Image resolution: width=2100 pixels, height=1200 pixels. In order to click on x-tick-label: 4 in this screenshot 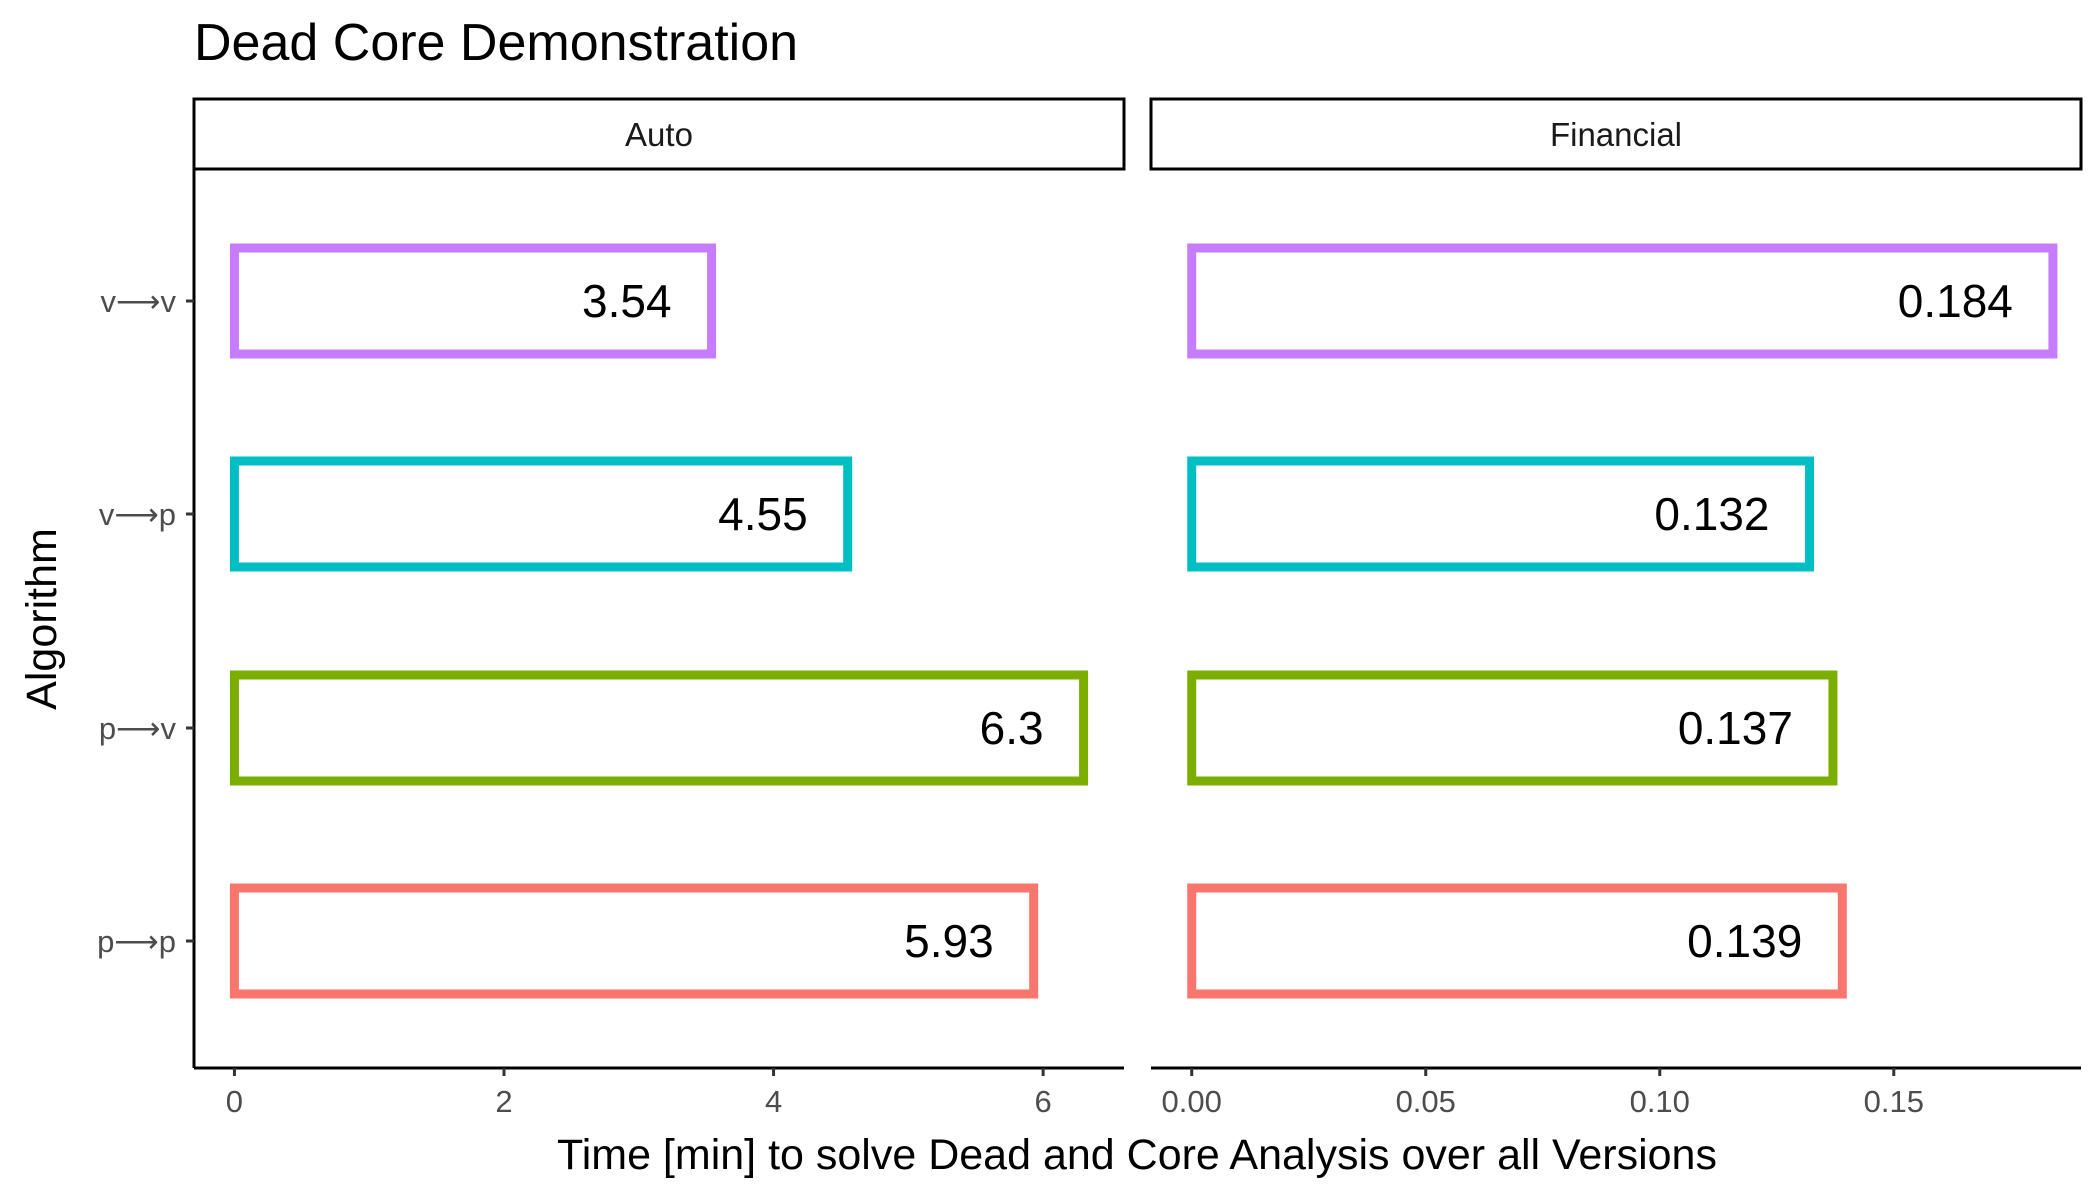, I will do `click(773, 1101)`.